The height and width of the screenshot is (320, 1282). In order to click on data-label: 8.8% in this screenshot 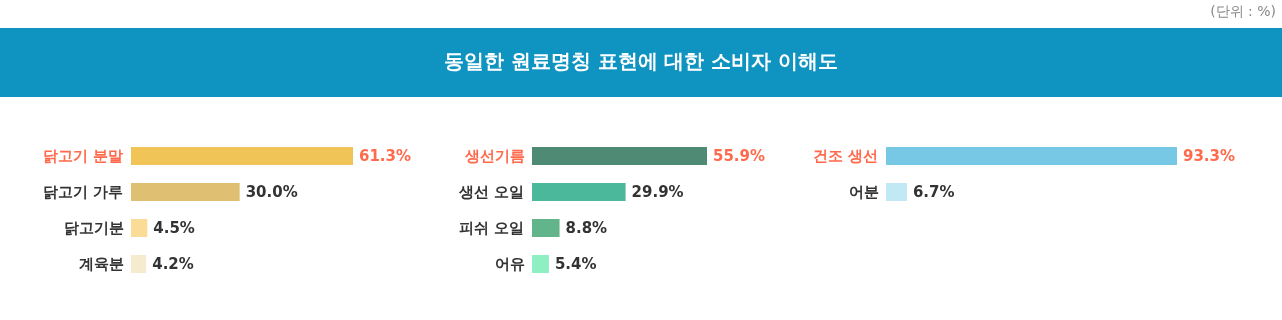, I will do `click(586, 228)`.